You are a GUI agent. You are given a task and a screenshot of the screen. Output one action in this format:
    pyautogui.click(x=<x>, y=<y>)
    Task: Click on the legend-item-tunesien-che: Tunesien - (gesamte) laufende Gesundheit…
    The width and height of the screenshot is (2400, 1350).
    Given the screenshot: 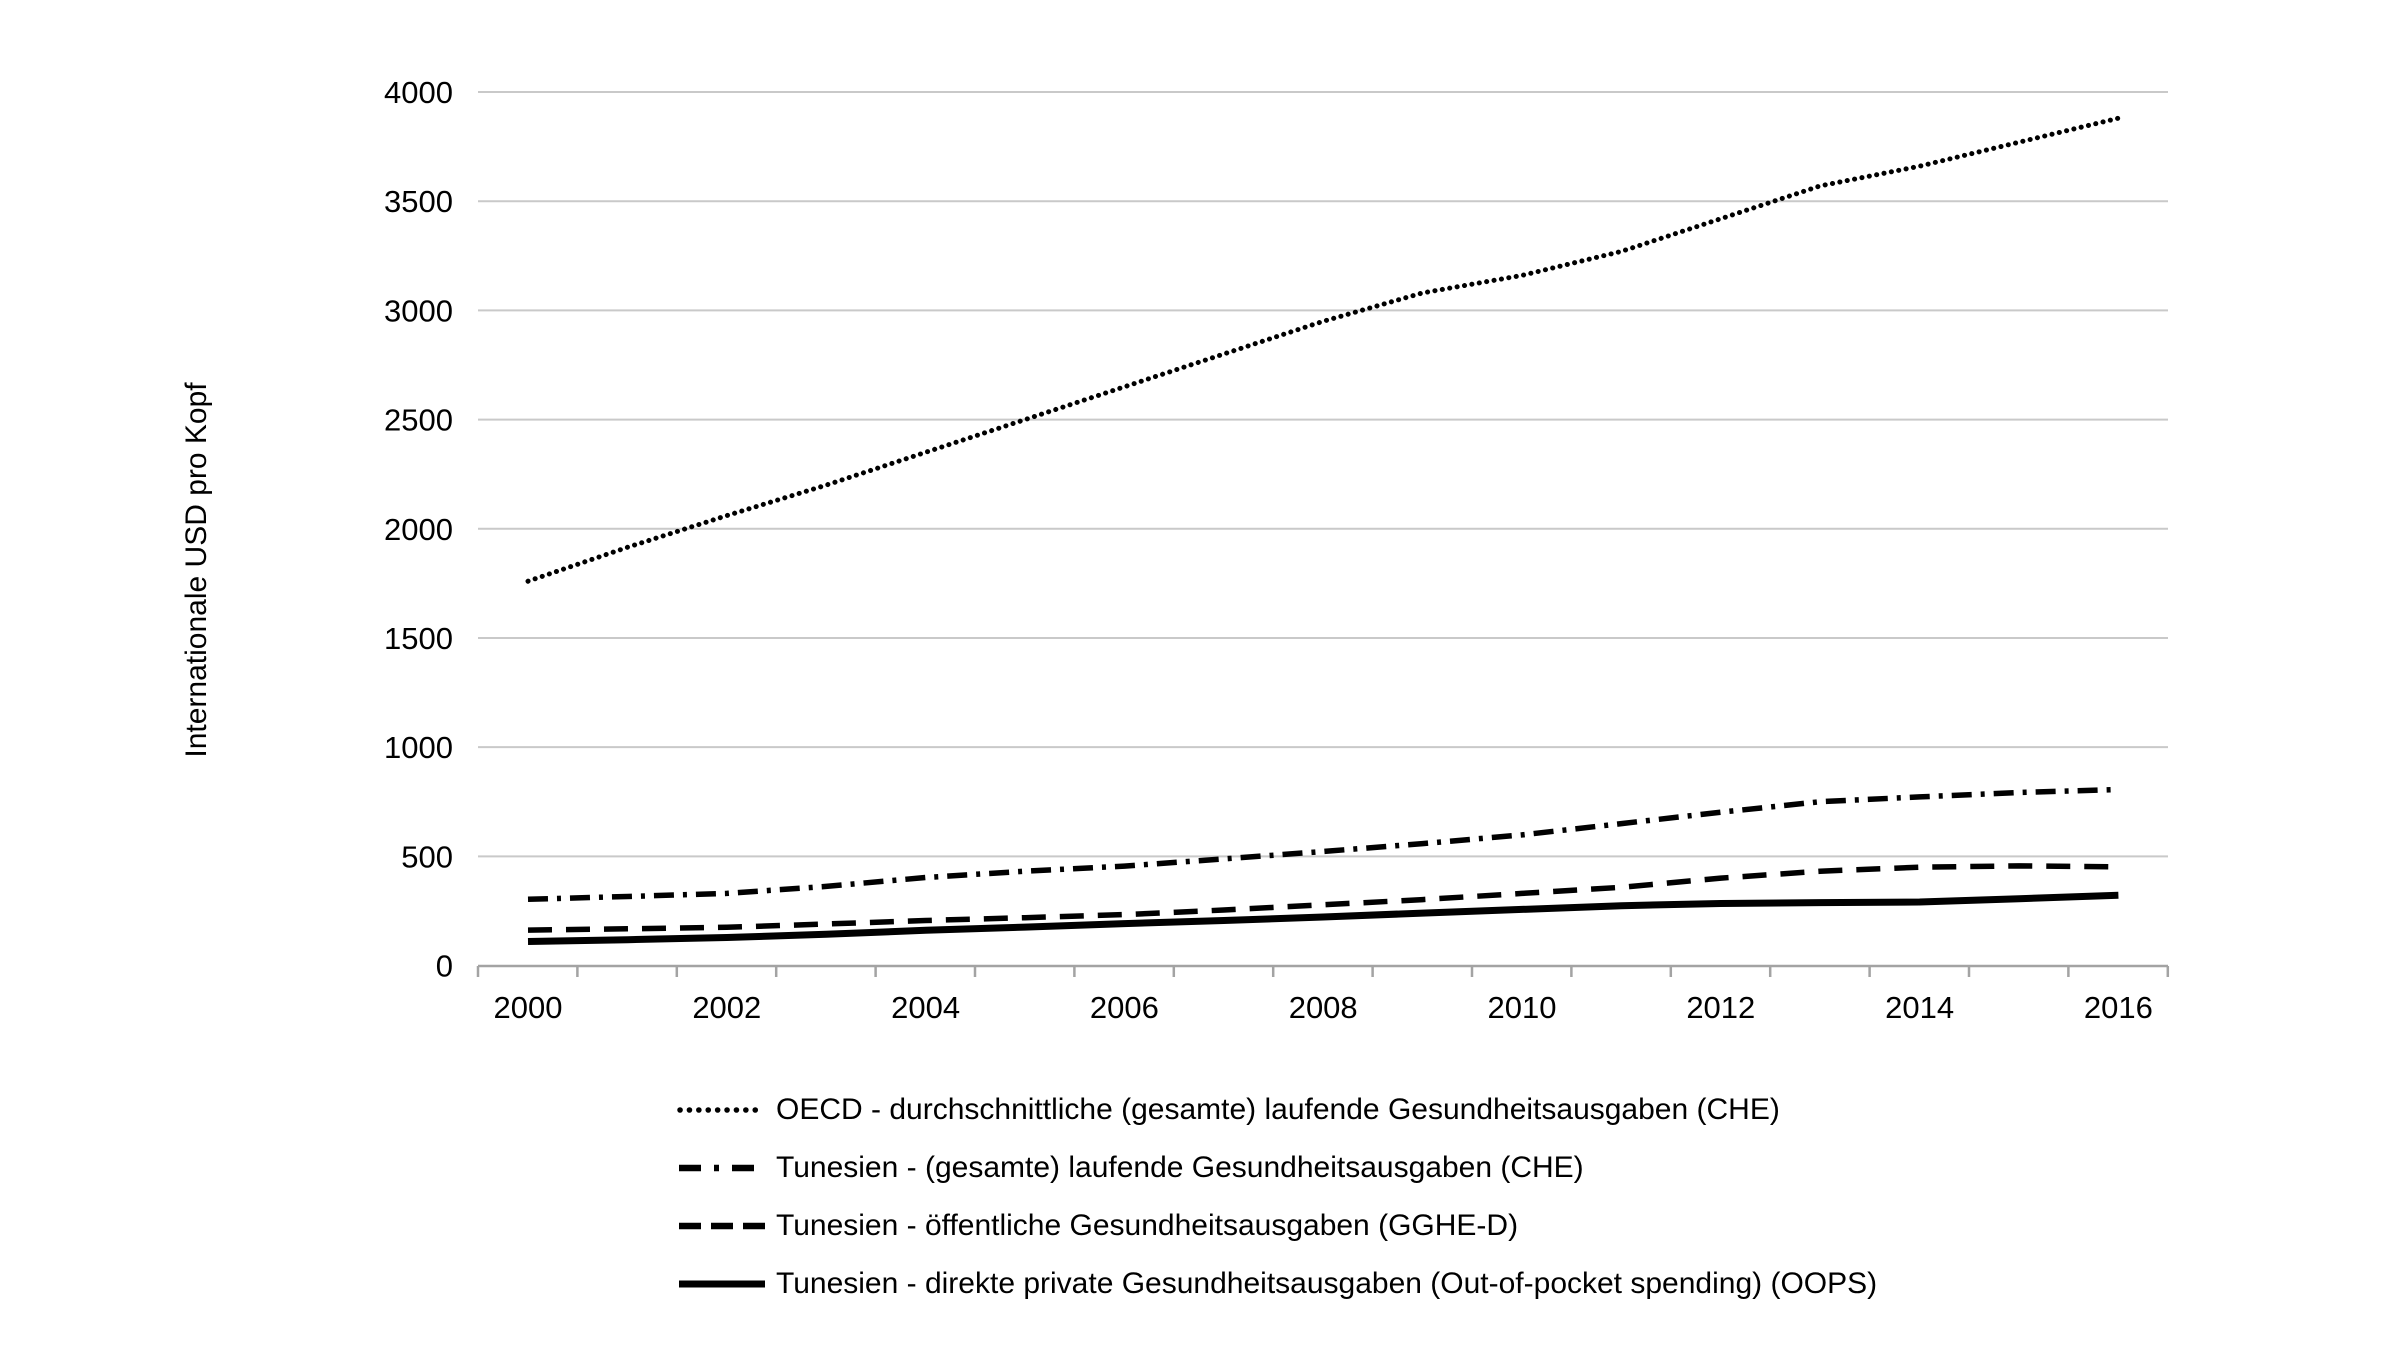 What is the action you would take?
    pyautogui.click(x=1130, y=1168)
    